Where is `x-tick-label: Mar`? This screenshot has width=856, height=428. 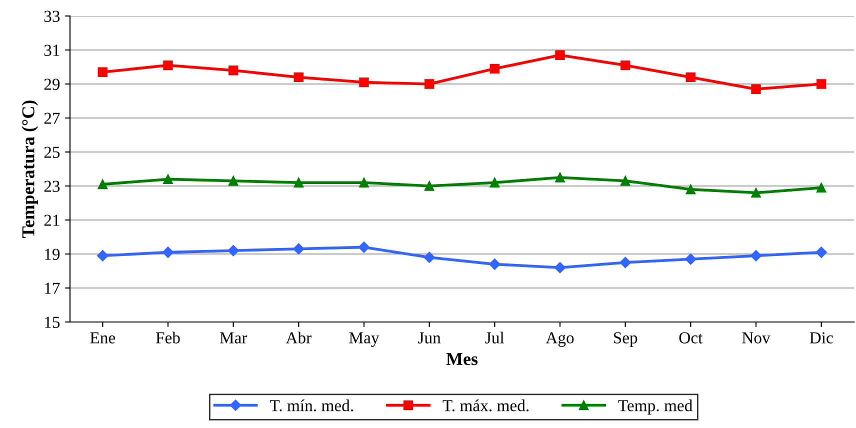 x-tick-label: Mar is located at coordinates (234, 338).